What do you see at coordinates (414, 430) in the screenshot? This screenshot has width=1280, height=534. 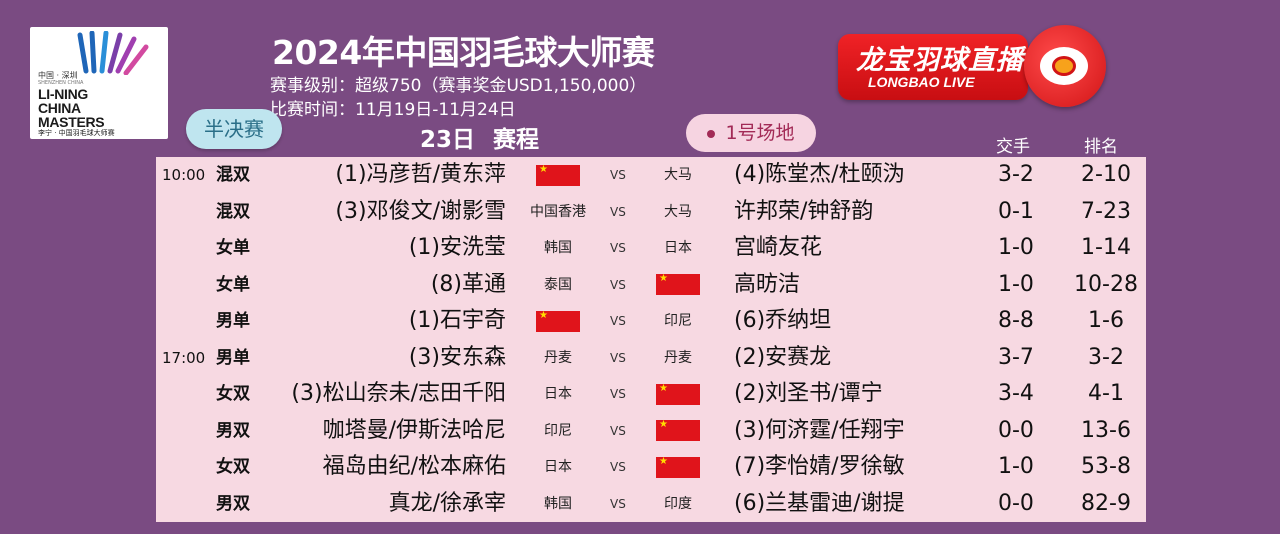 I see `left-player: 咖塔曼/伊斯法哈尼` at bounding box center [414, 430].